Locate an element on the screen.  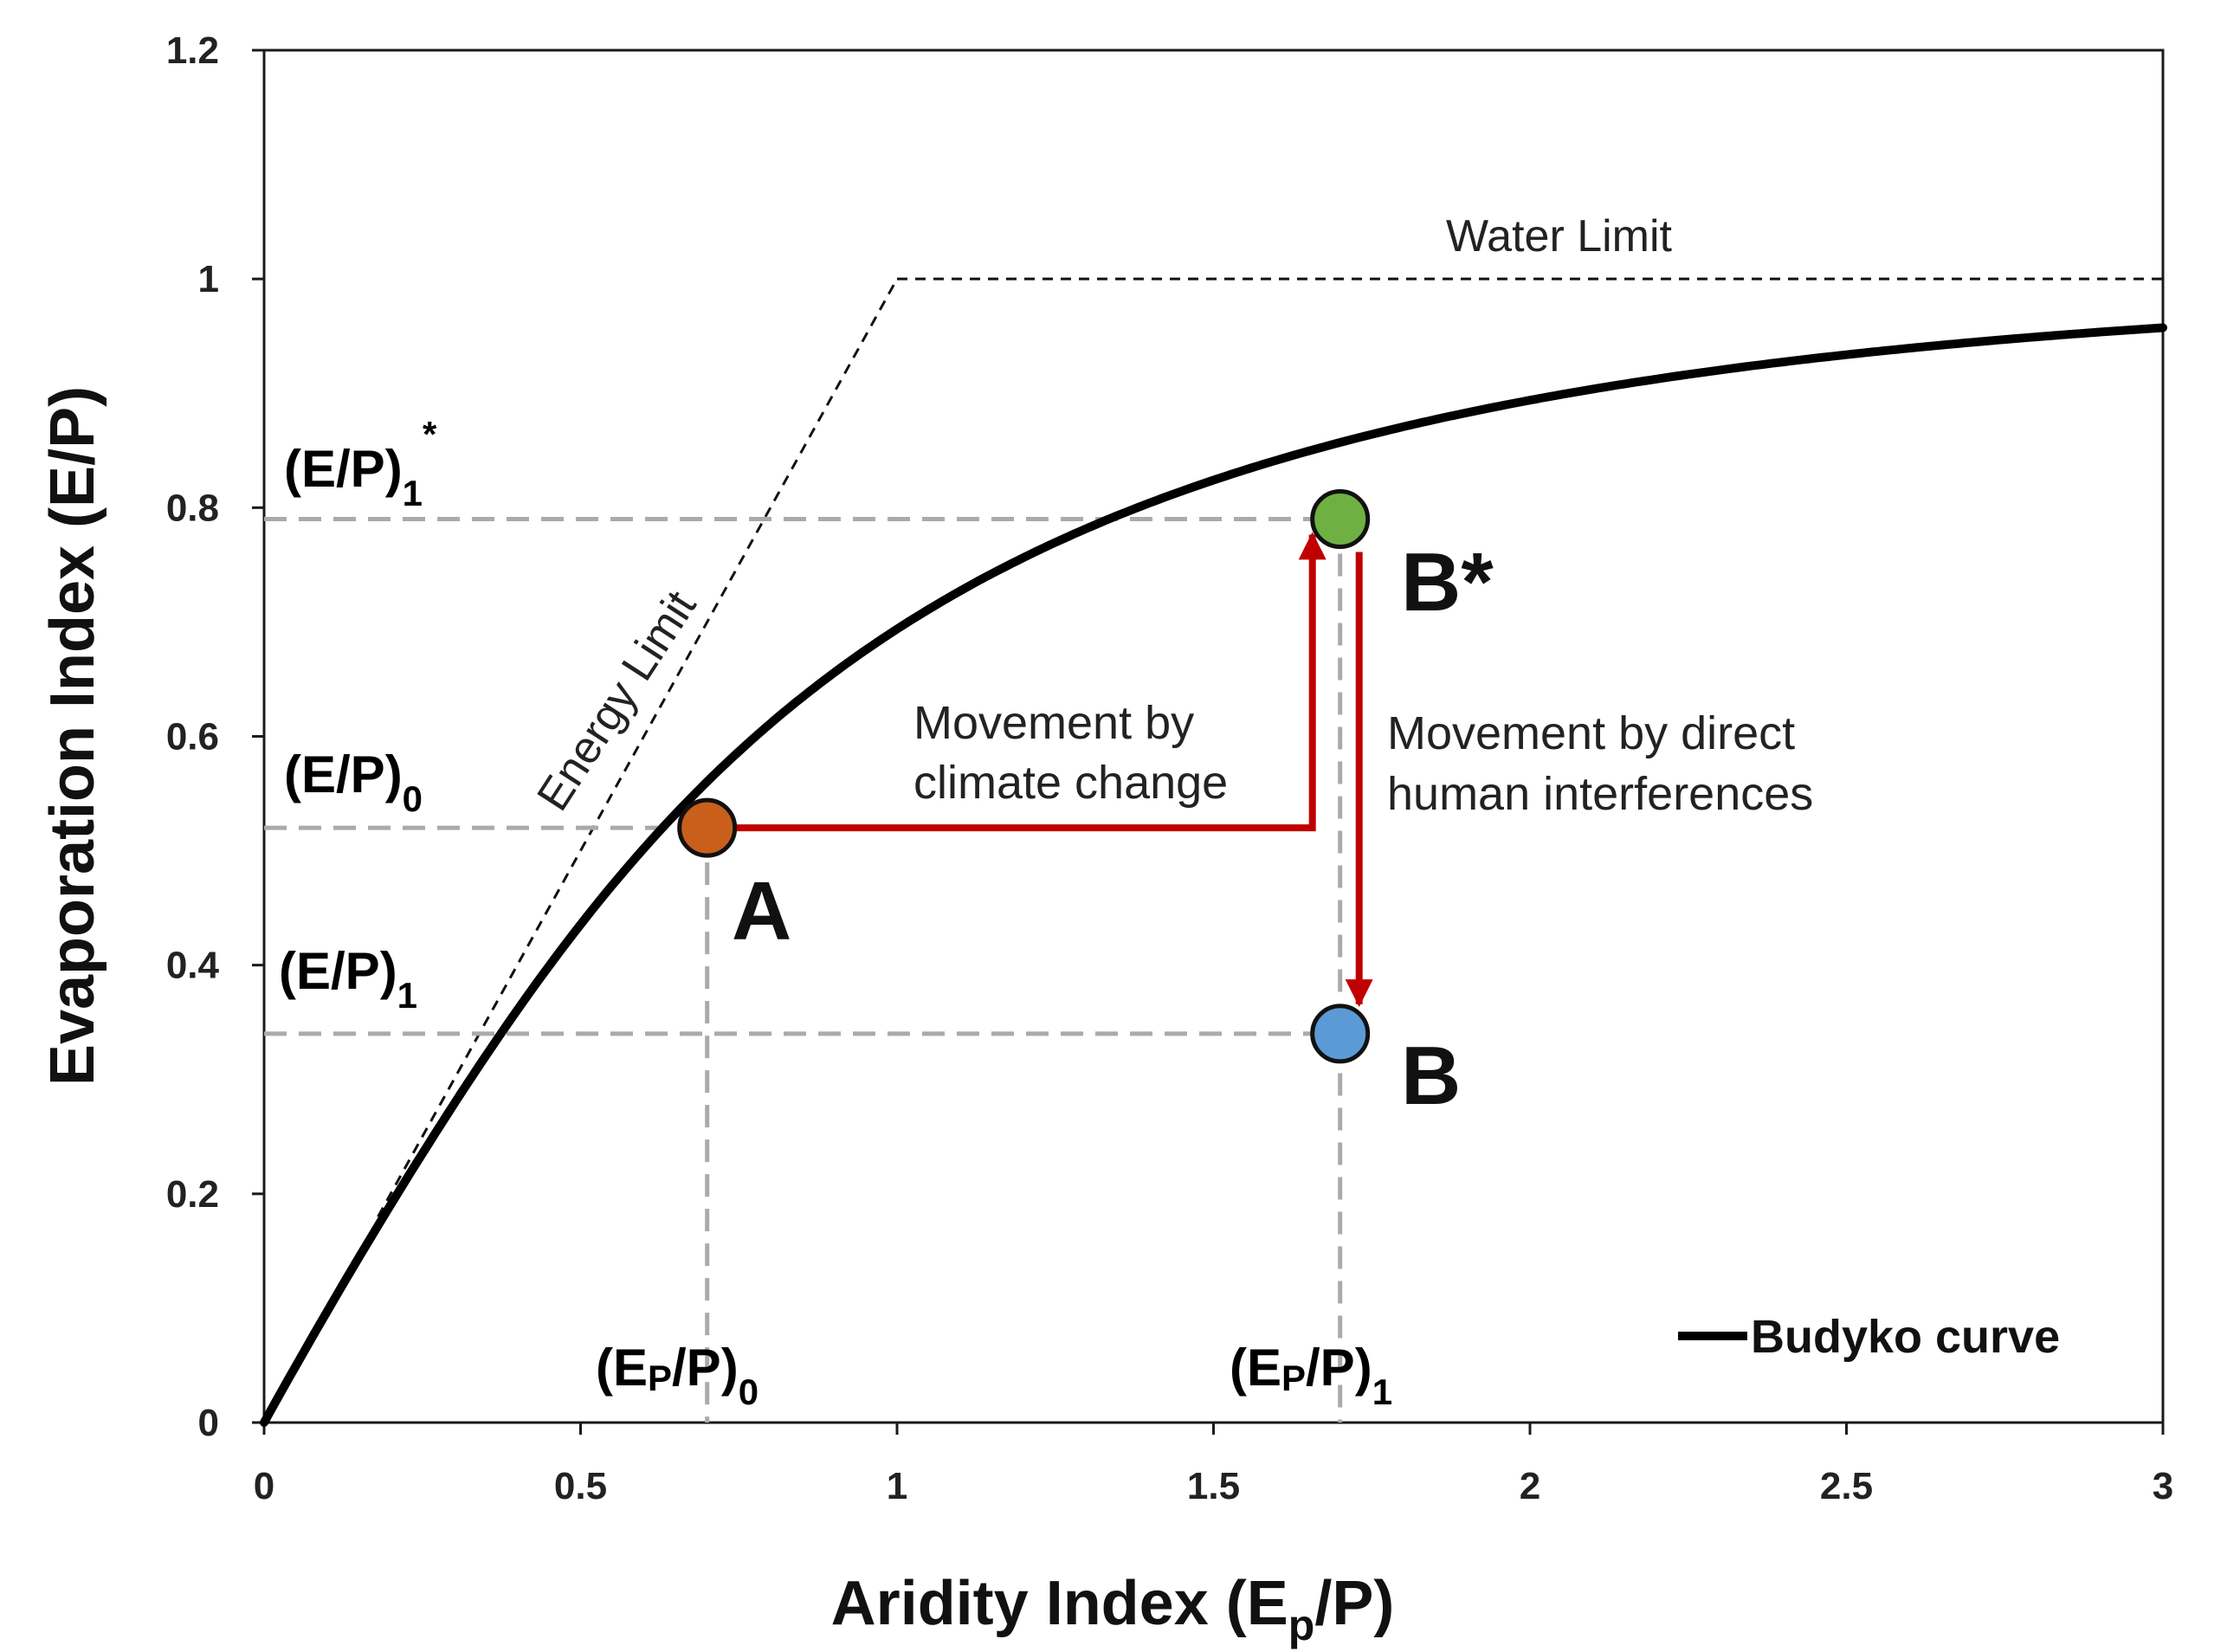
y-tick-label: 1.2 is located at coordinates (192, 50).